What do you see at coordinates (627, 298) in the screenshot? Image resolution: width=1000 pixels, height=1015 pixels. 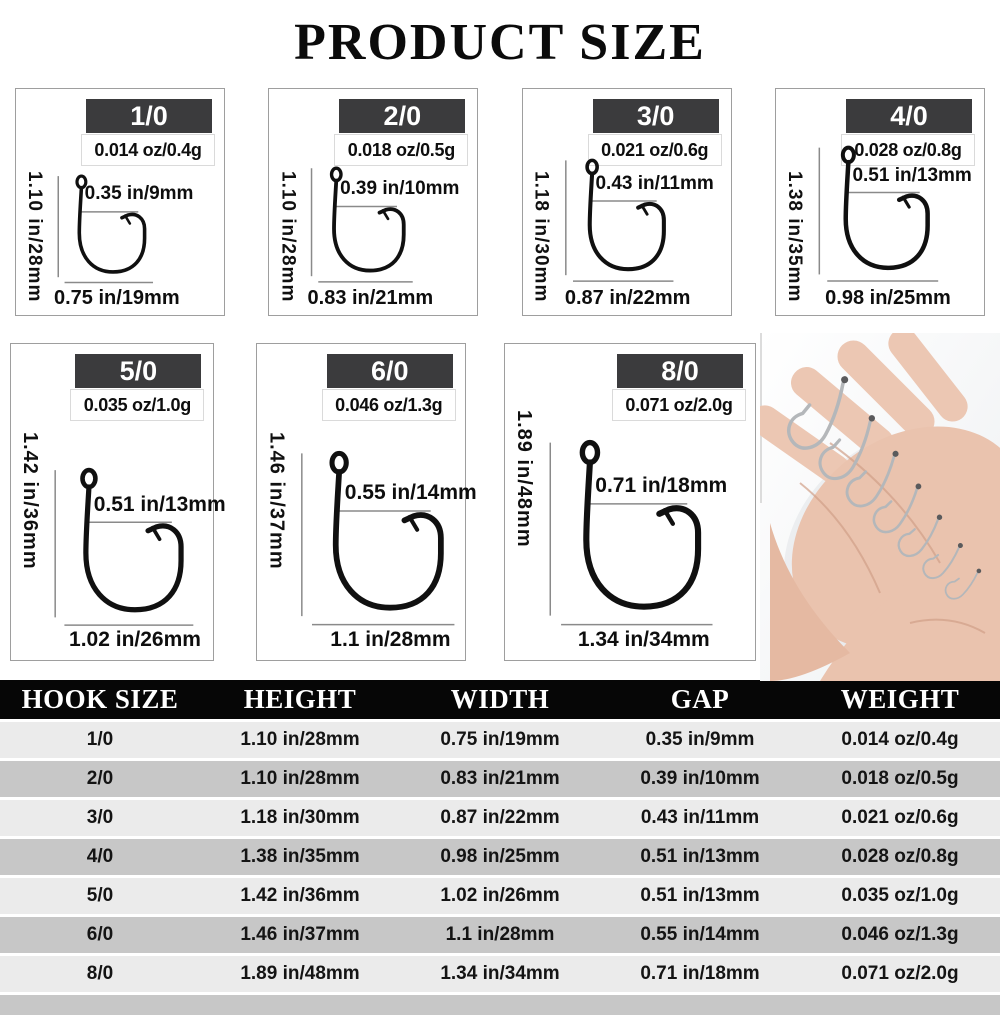 I see `width-label: 0.87 in/22mm` at bounding box center [627, 298].